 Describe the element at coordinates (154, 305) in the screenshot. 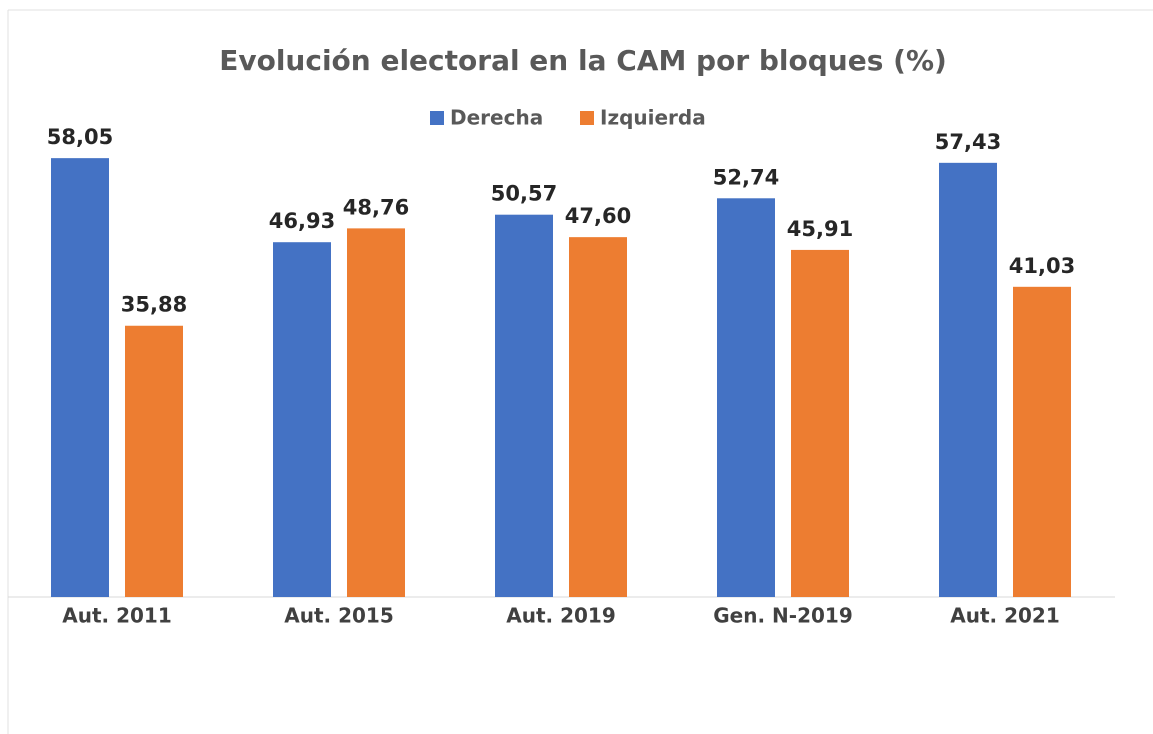

I see `data-label: 35,88` at that location.